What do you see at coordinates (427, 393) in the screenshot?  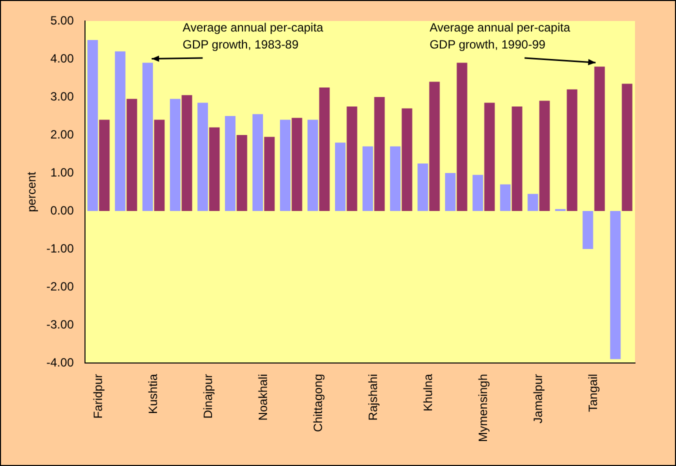 I see `x-tick-label: Khulna` at bounding box center [427, 393].